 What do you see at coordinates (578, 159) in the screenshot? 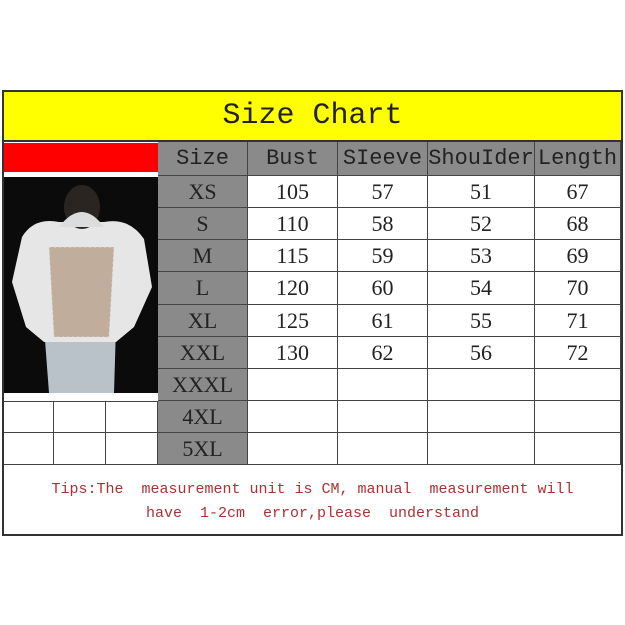
I see `header-length: Length` at bounding box center [578, 159].